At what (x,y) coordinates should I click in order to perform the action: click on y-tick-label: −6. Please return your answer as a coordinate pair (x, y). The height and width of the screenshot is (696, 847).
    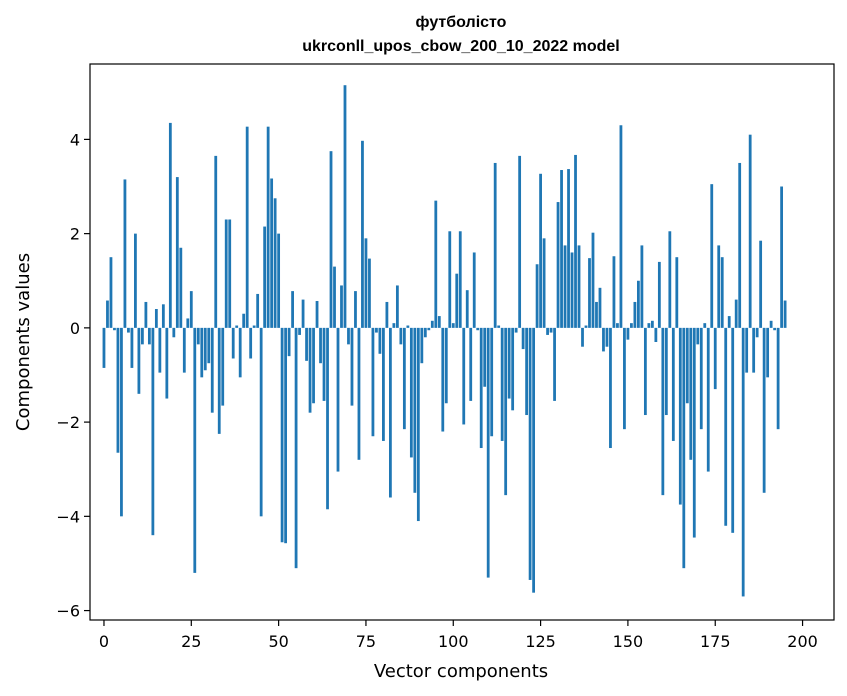
    Looking at the image, I should click on (68, 611).